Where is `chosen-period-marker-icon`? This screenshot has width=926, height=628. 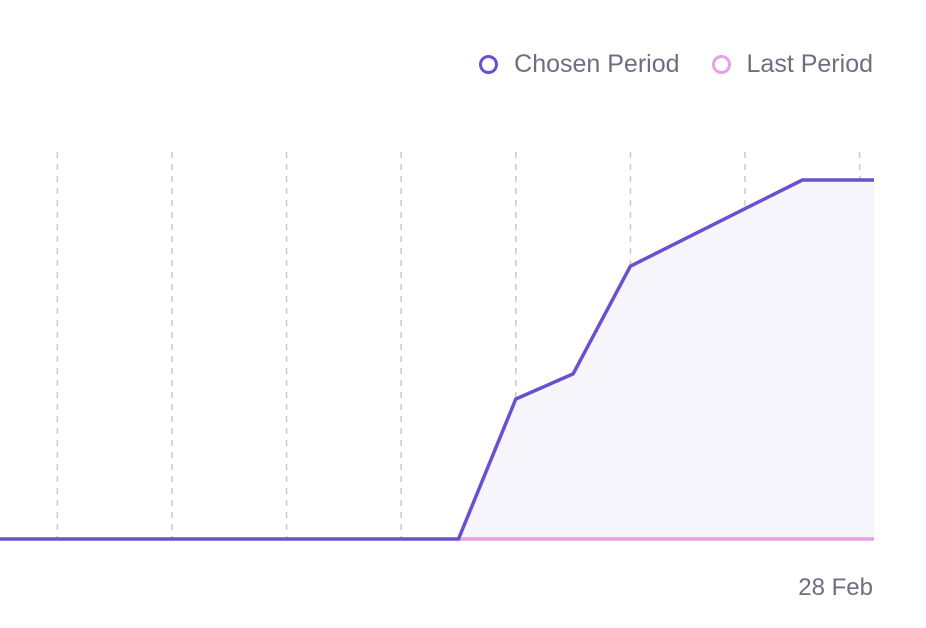
chosen-period-marker-icon is located at coordinates (489, 64).